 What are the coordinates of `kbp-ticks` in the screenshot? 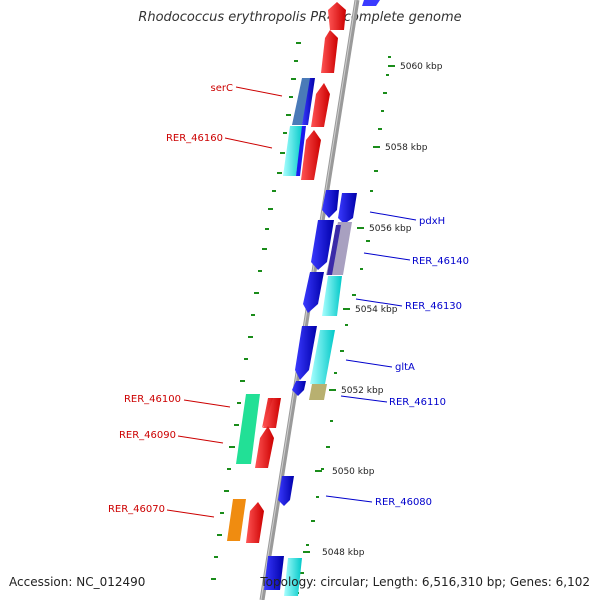 It's located at (349, 309).